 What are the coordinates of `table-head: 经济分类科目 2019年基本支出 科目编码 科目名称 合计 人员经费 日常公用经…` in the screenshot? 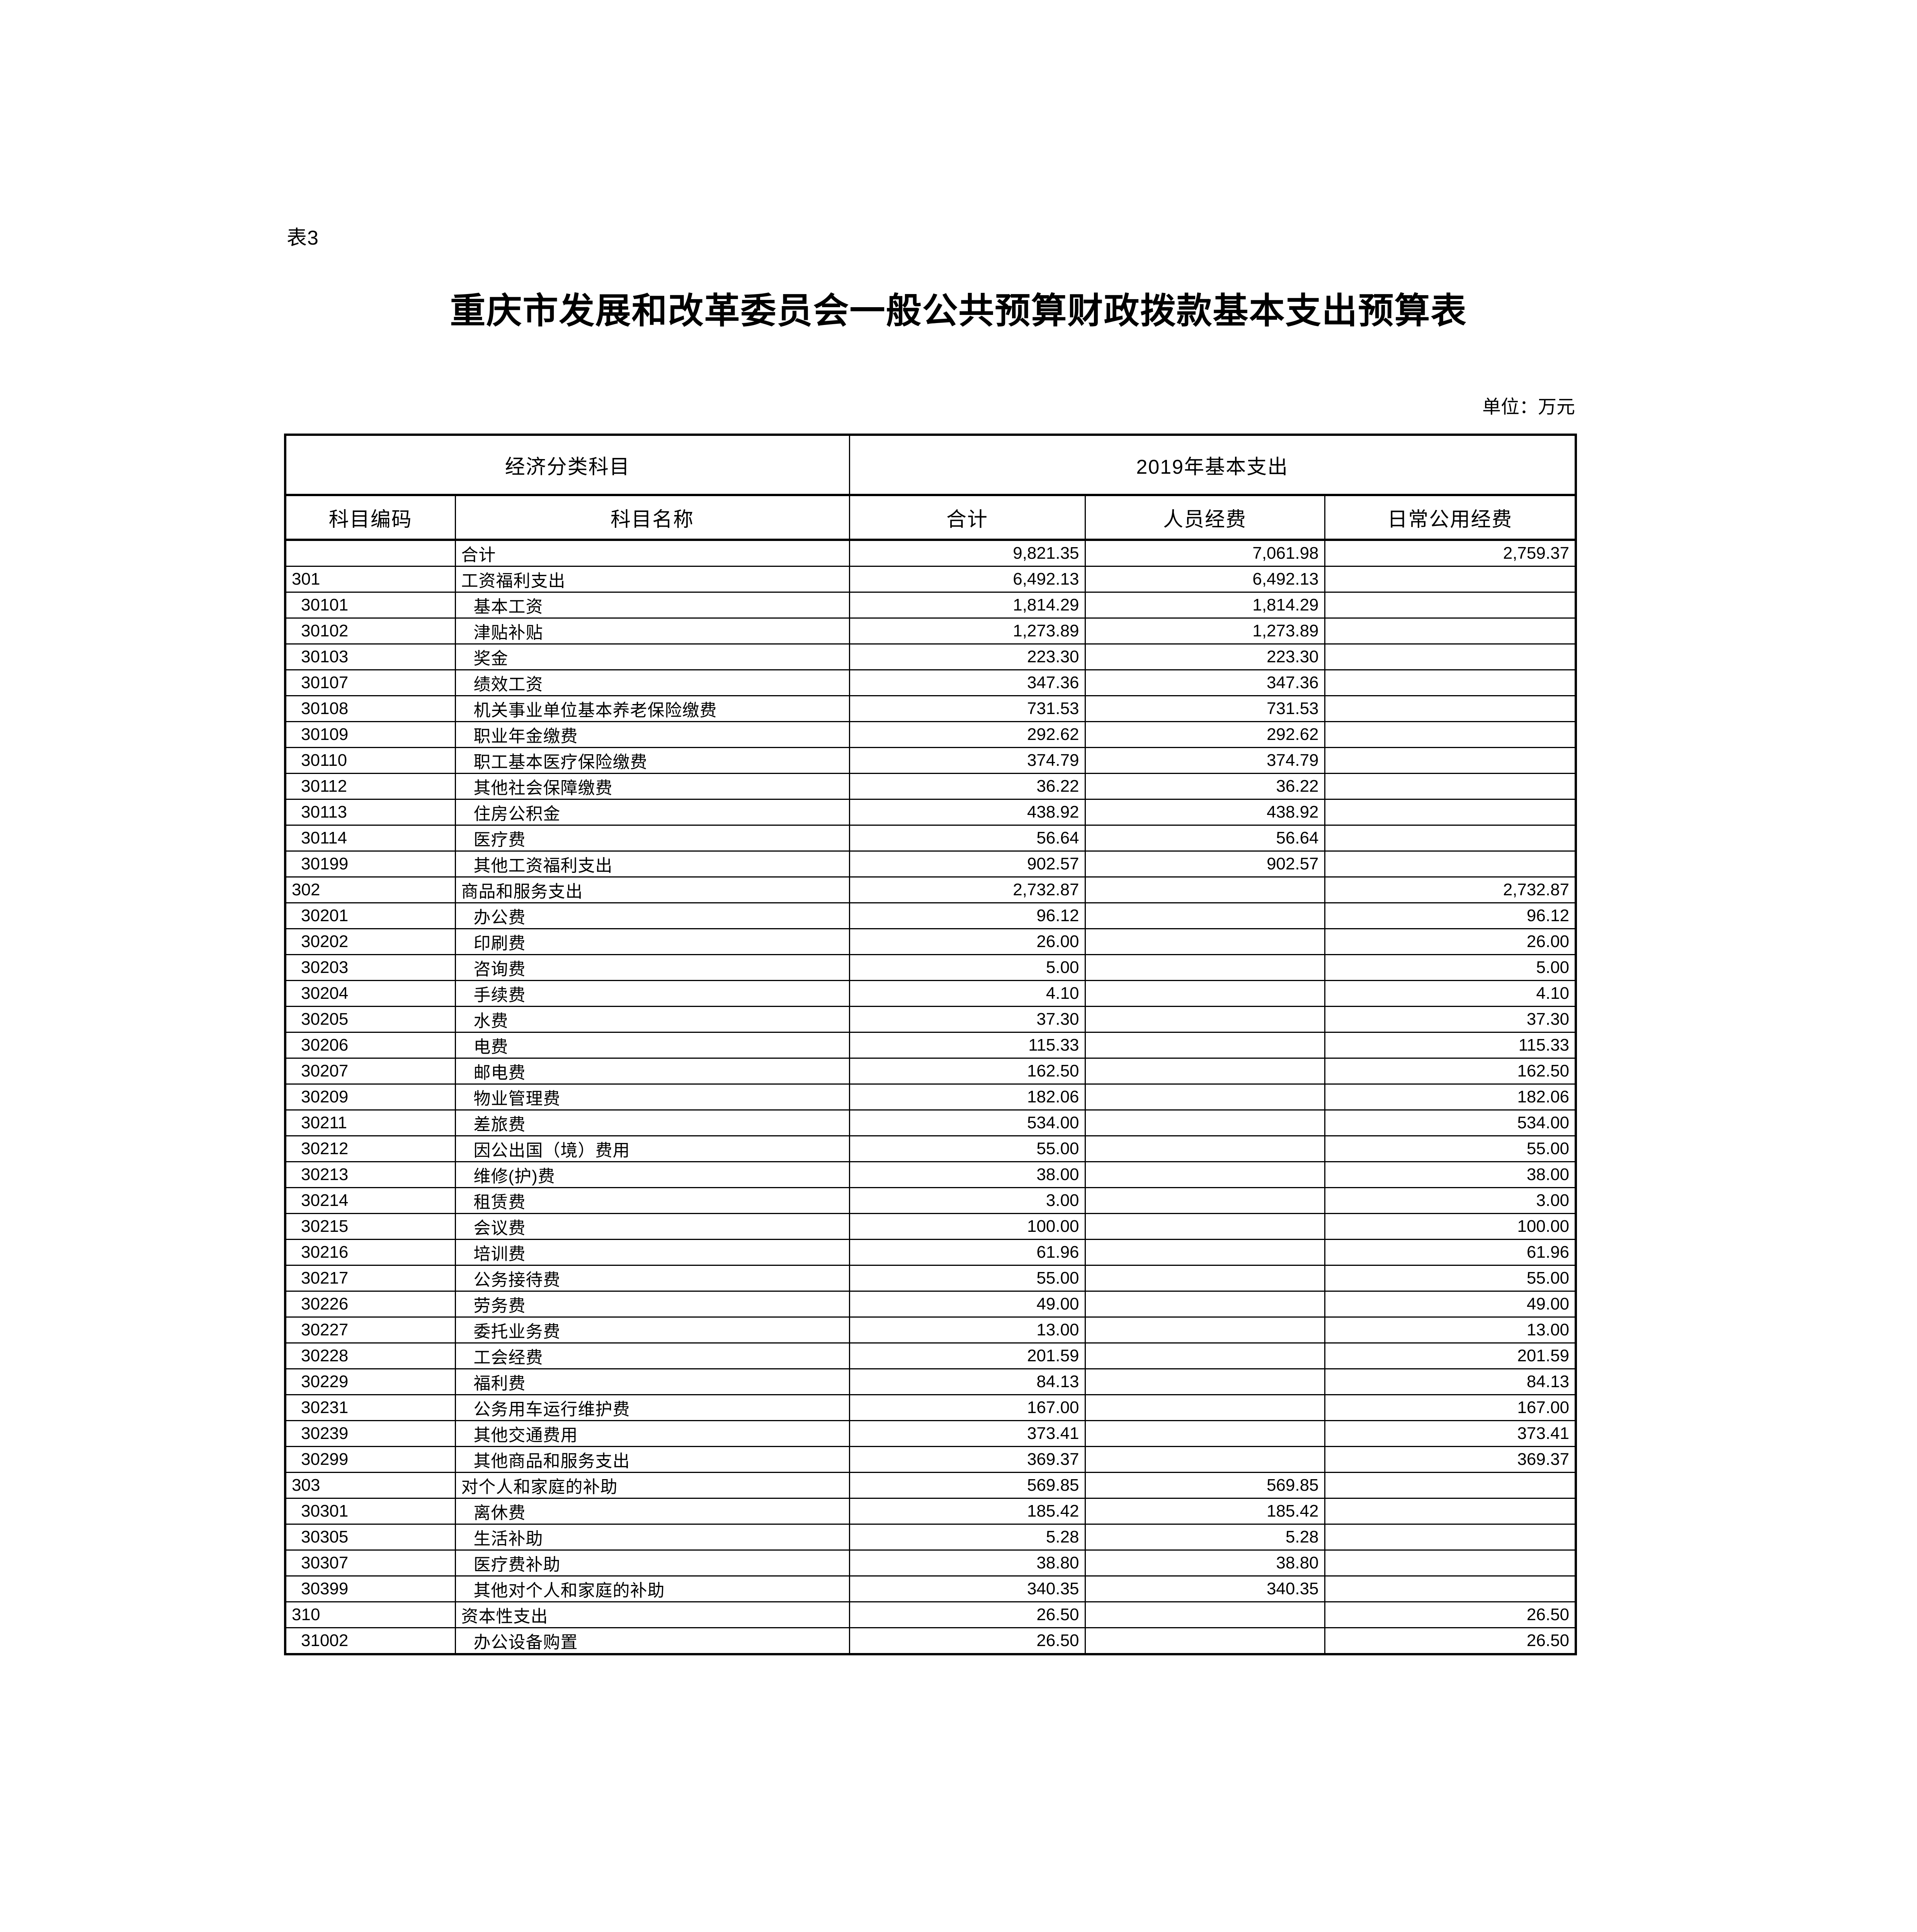 It's located at (930, 488).